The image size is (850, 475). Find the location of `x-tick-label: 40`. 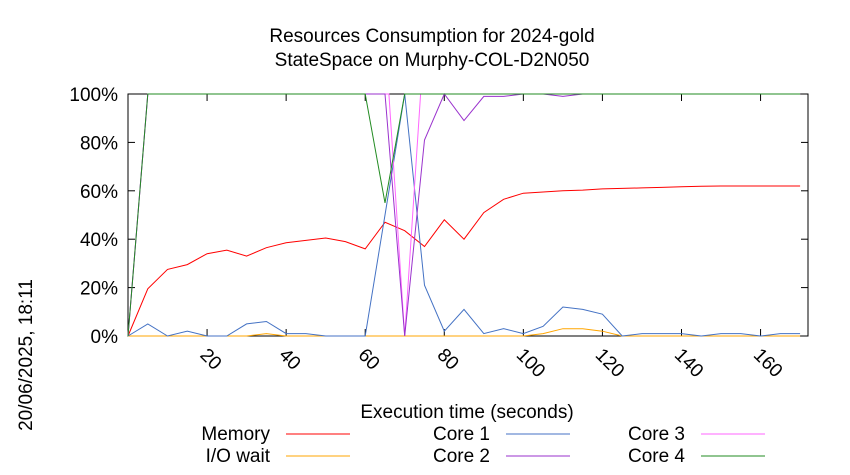

x-tick-label: 40 is located at coordinates (290, 360).